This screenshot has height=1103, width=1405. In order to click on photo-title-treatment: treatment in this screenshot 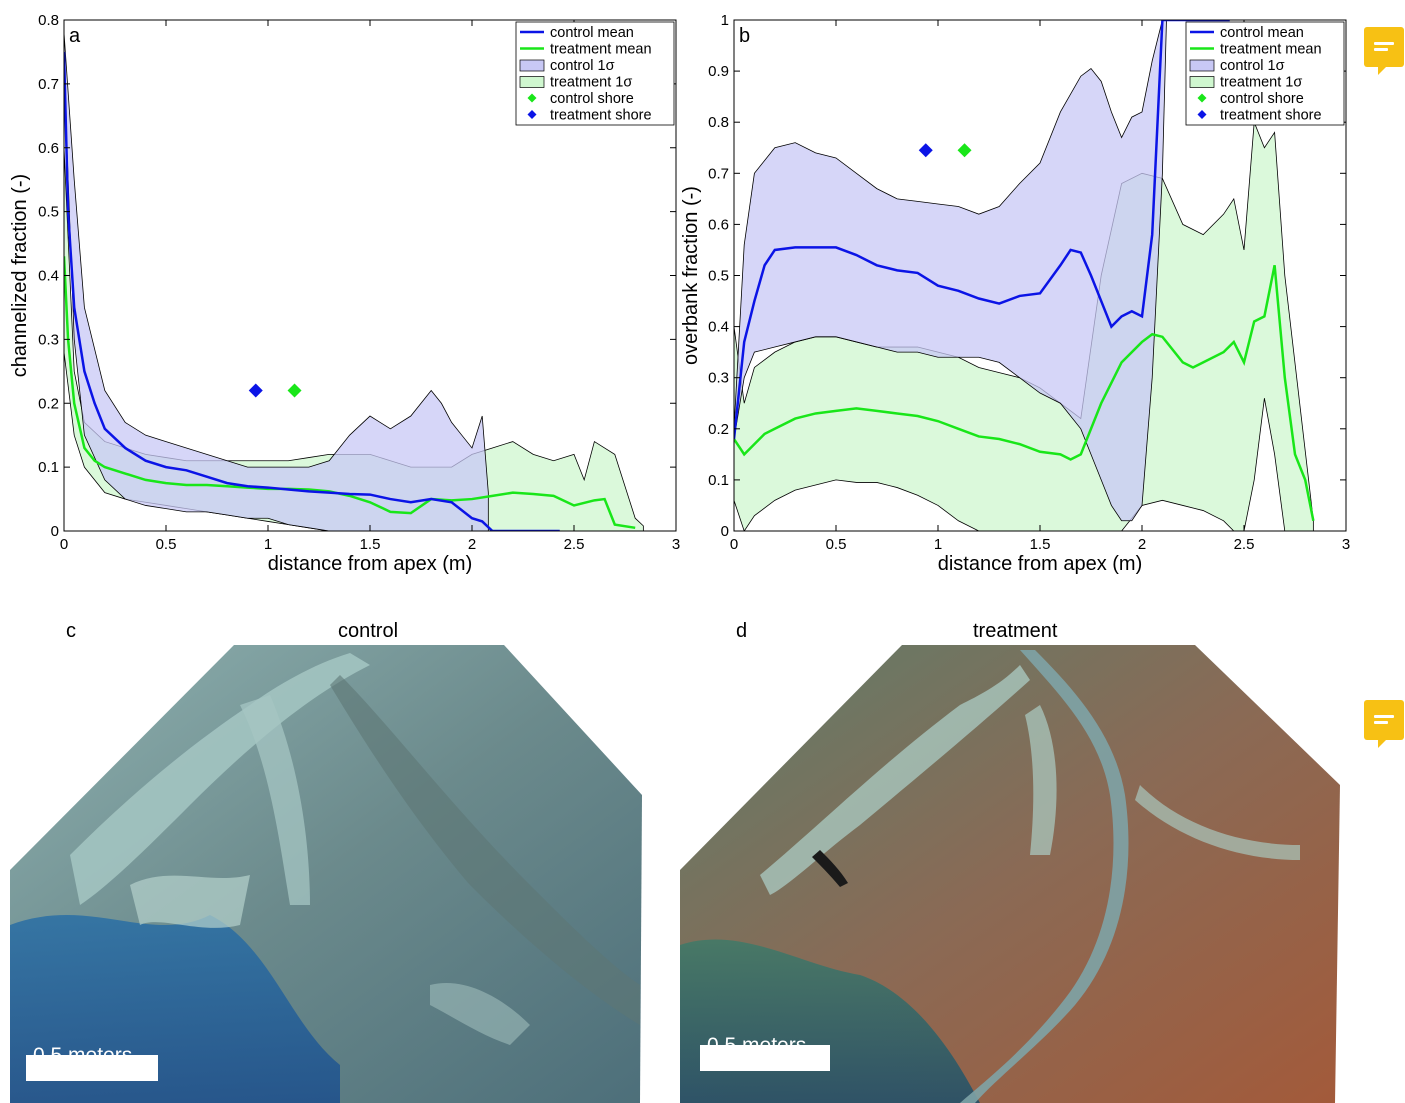, I will do `click(1015, 631)`.